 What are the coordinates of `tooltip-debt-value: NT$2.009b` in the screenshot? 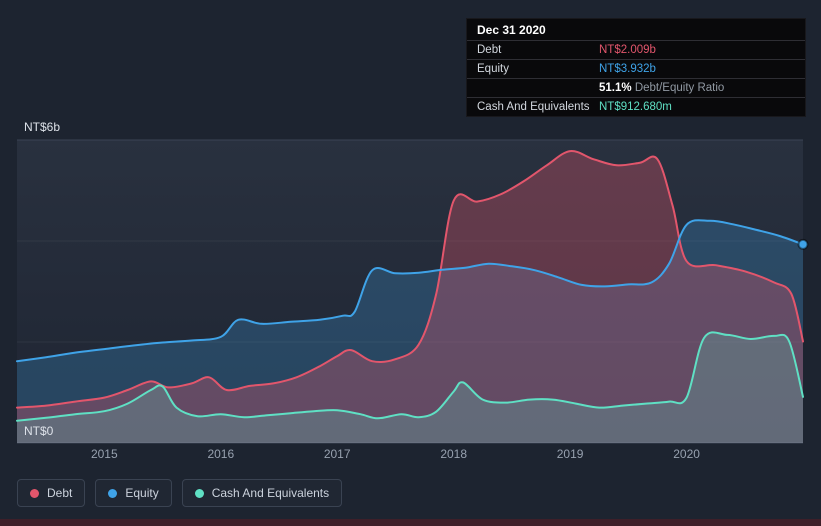 It's located at (627, 50).